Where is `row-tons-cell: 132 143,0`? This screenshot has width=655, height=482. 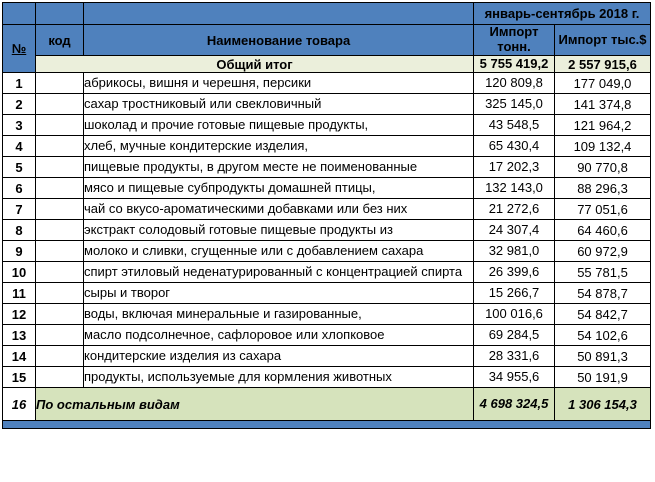
row-tons-cell: 132 143,0 is located at coordinates (514, 188).